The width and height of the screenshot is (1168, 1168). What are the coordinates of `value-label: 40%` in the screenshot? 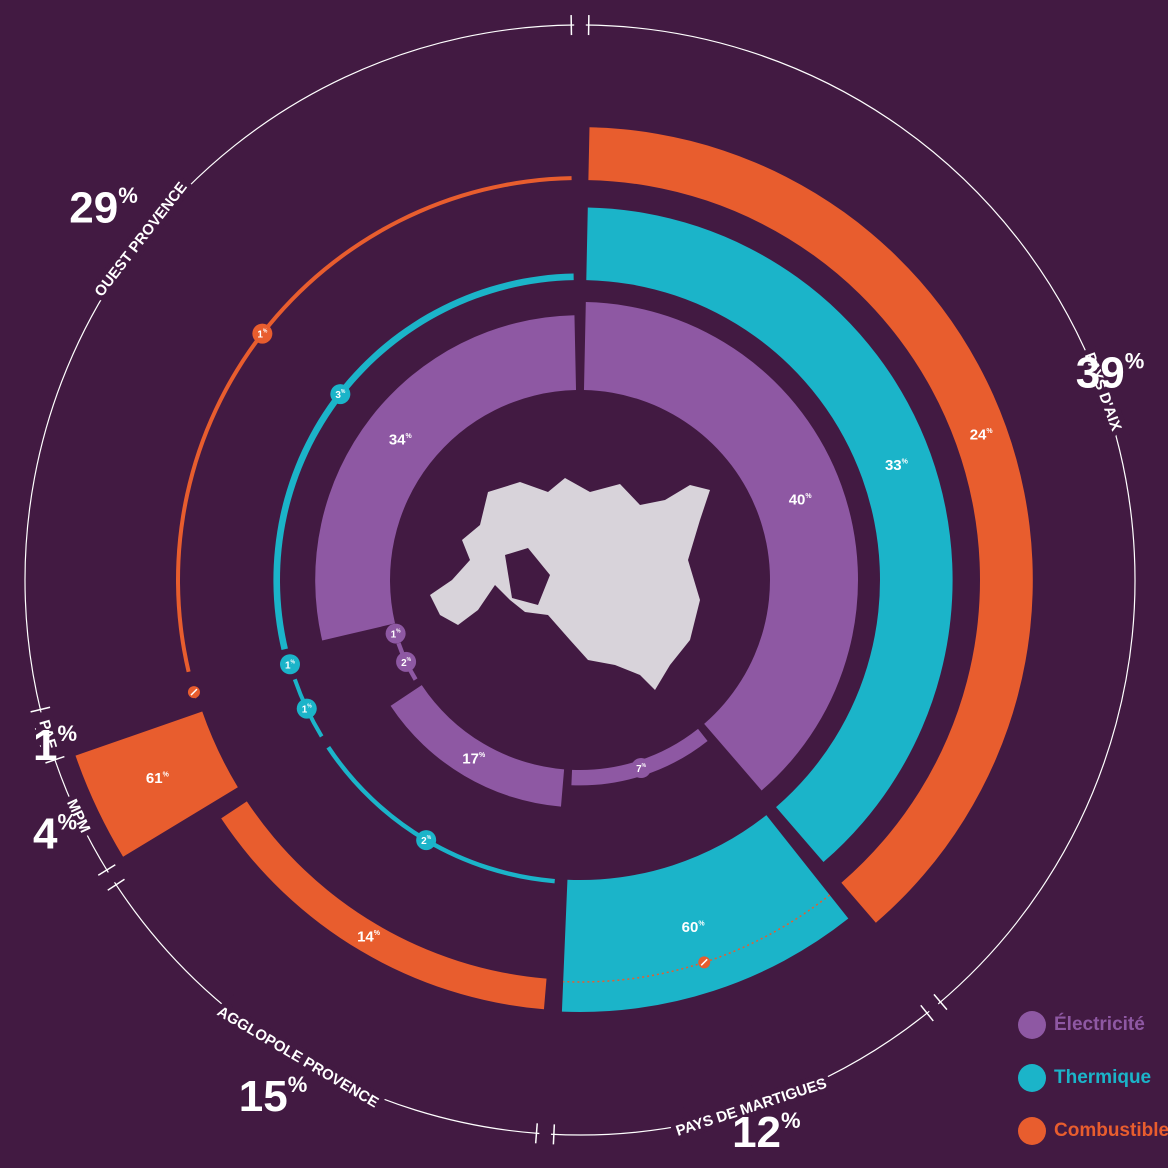 It's located at (801, 500).